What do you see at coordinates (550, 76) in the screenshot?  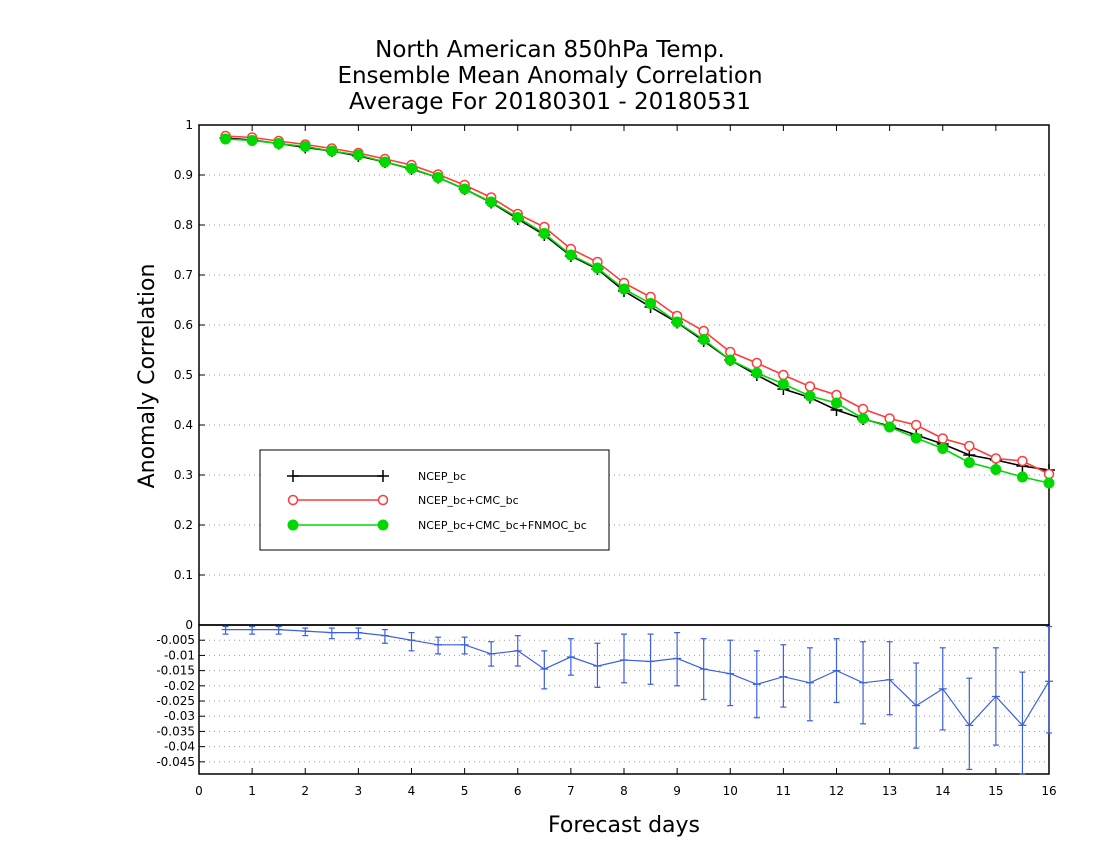 I see `chart-title-line-2: Ensemble Mean Anomaly Correlation` at bounding box center [550, 76].